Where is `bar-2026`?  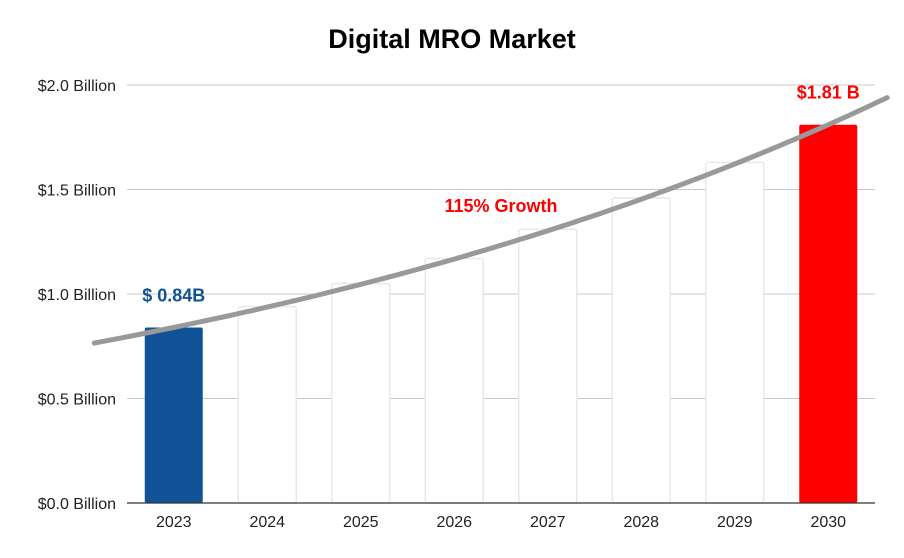
bar-2026 is located at coordinates (454, 380).